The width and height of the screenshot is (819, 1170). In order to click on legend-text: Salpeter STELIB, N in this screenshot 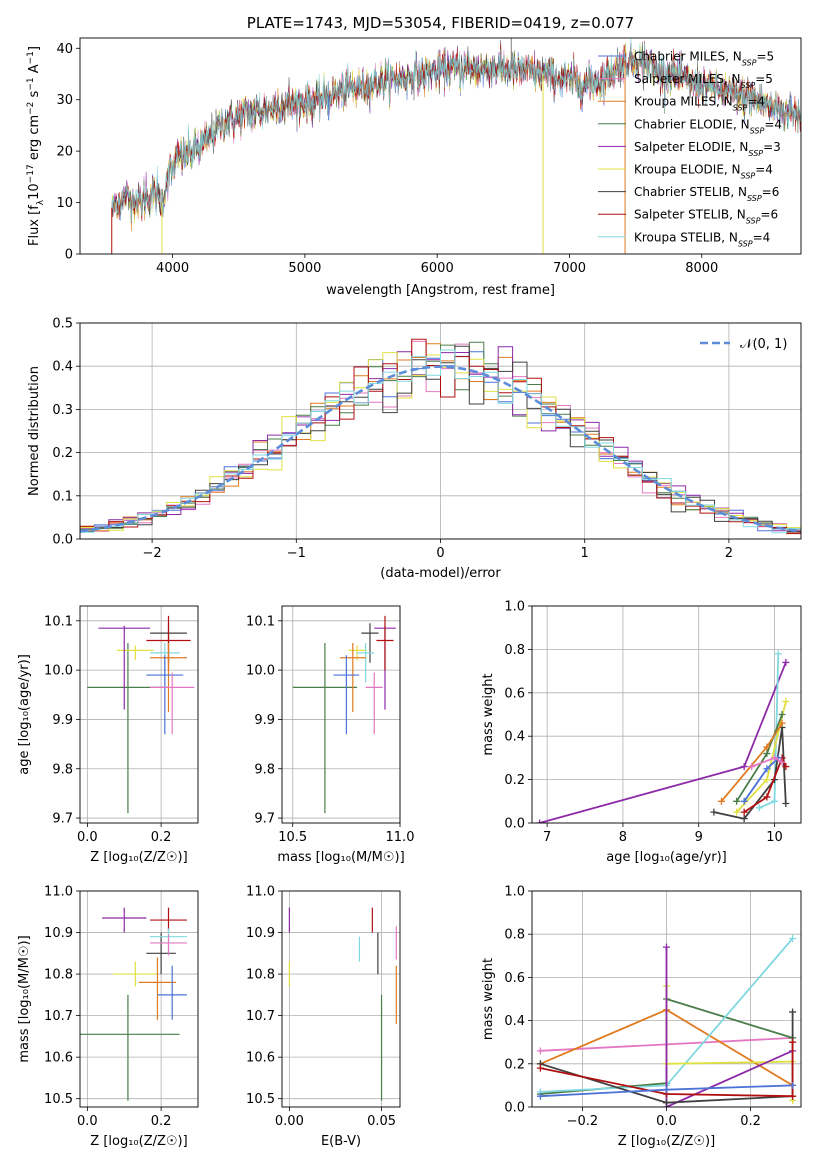, I will do `click(690, 215)`.